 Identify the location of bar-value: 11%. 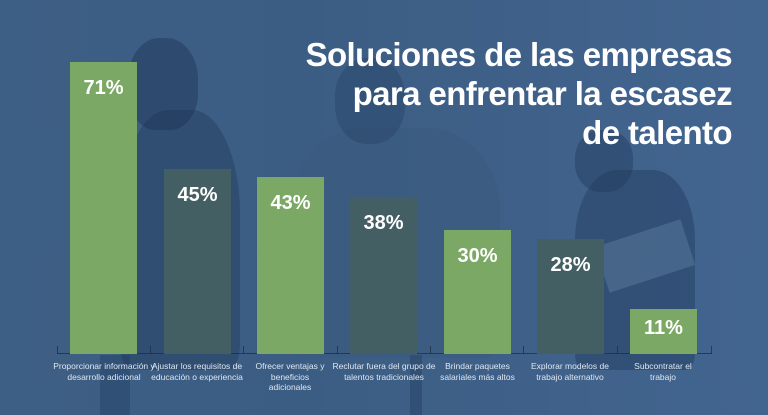
(663, 328).